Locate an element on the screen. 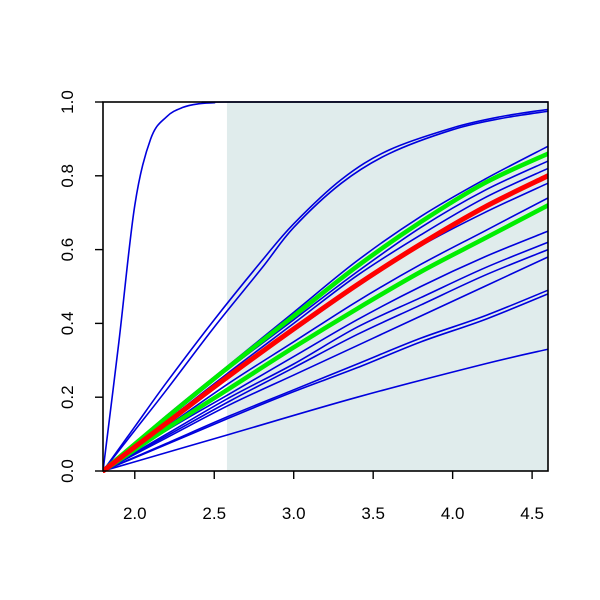 This screenshot has width=600, height=600. x-tick-label: 4.5 is located at coordinates (532, 513).